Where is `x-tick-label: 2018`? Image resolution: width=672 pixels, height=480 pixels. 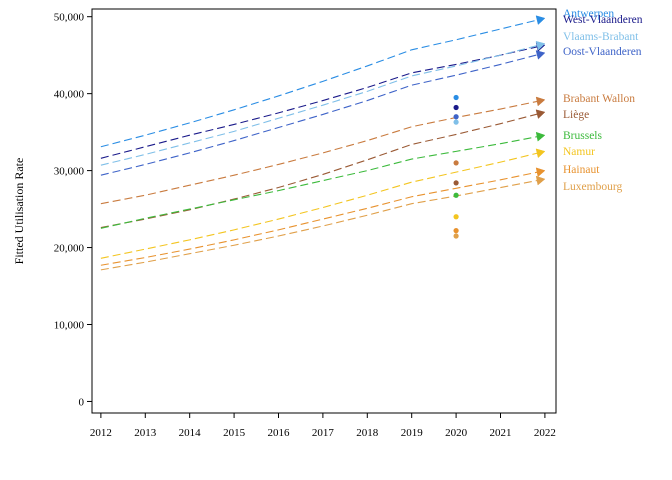 x-tick-label: 2018 is located at coordinates (367, 433).